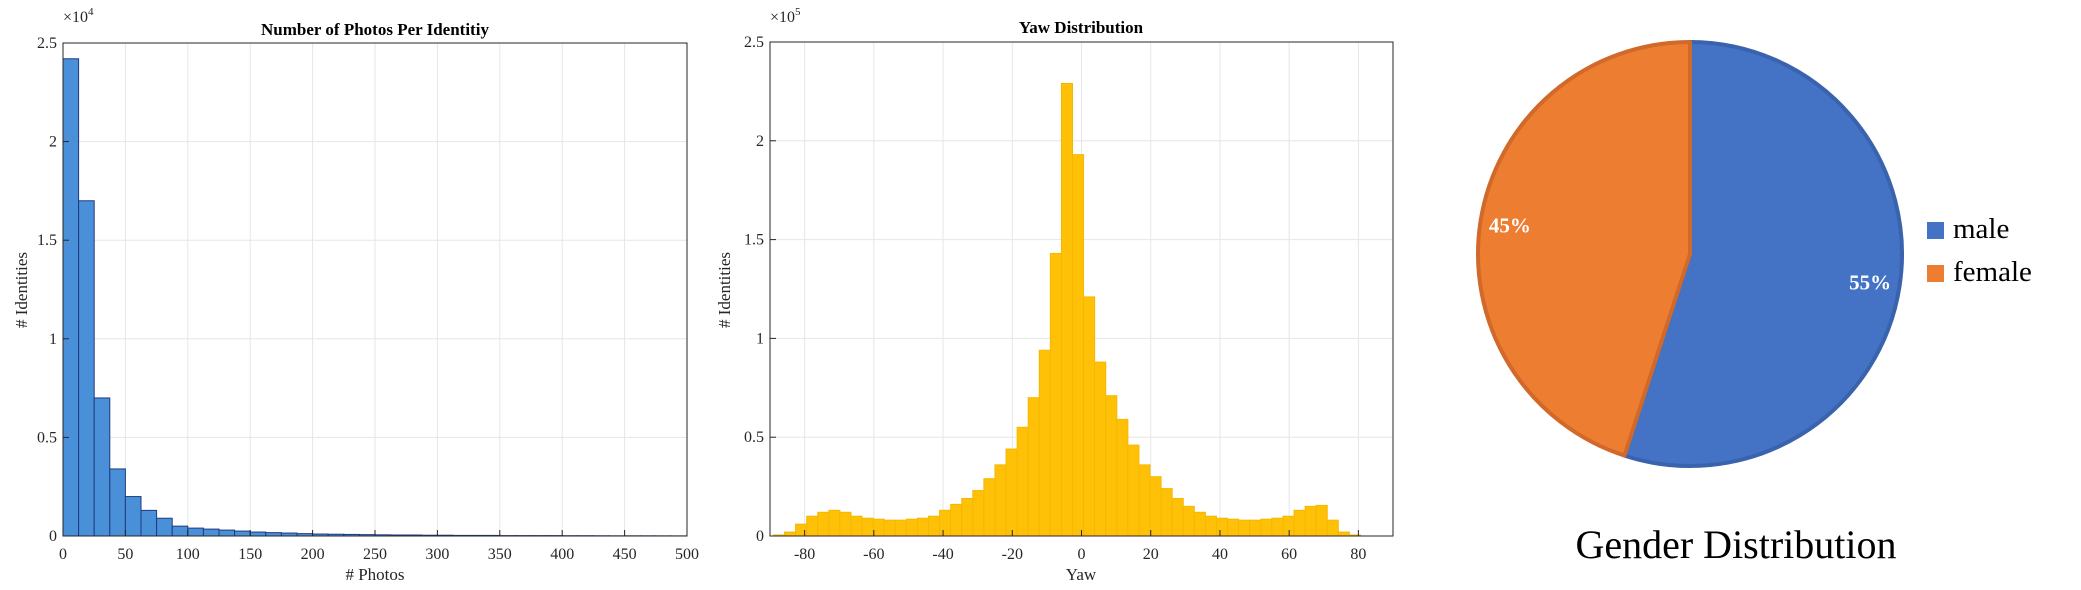 This screenshot has height=590, width=2081. Describe the element at coordinates (63, 554) in the screenshot. I see `chart1-xtick-label: 0` at that location.